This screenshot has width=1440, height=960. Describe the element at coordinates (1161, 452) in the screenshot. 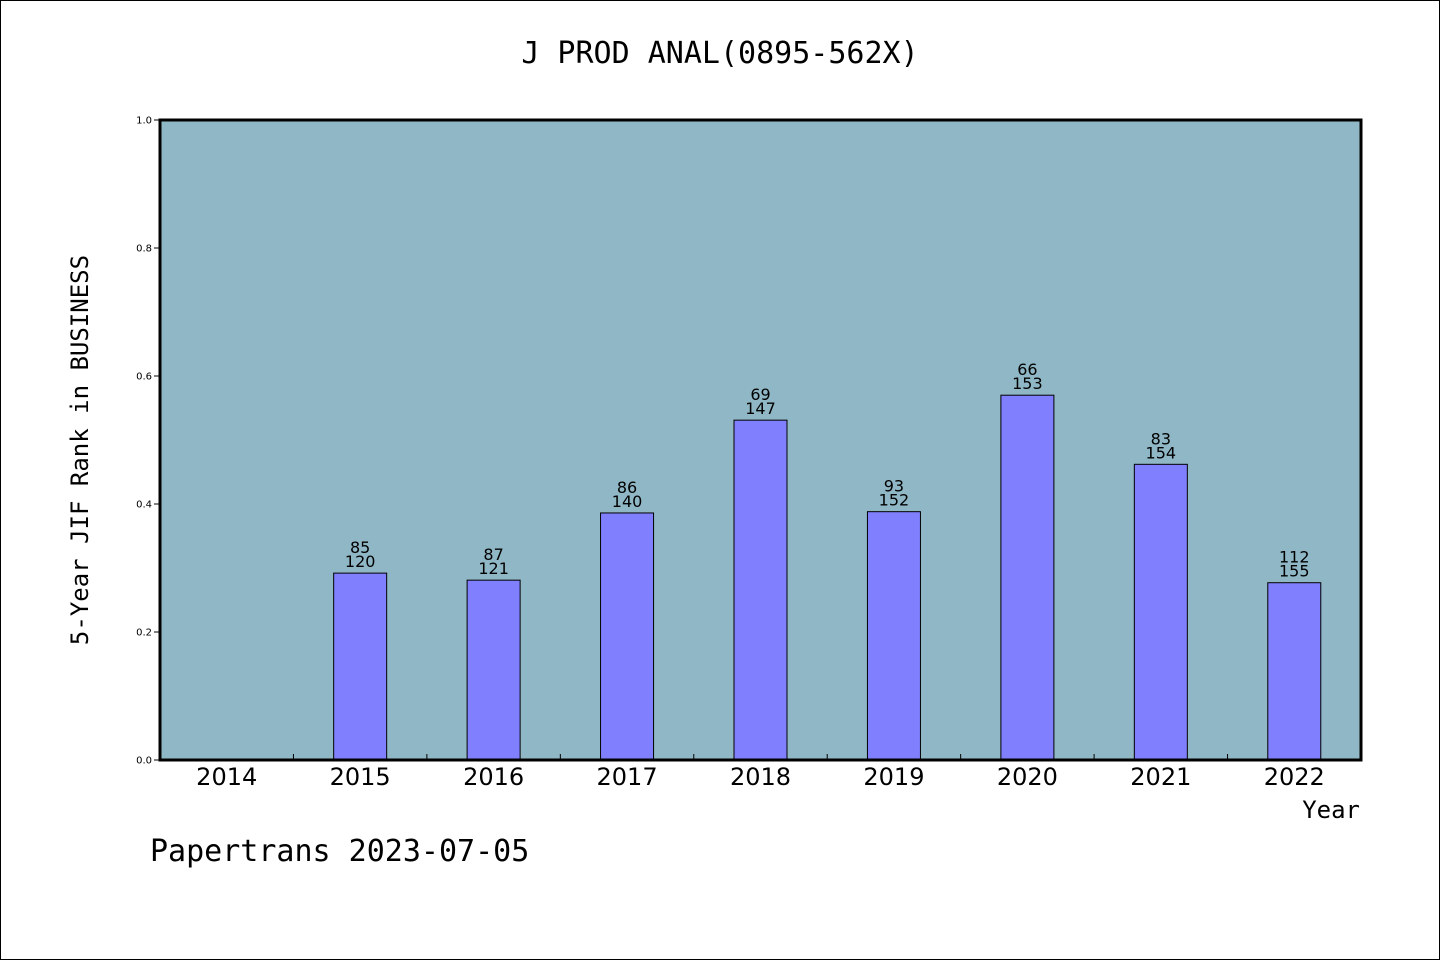

I see `bar-total-label: 154` at that location.